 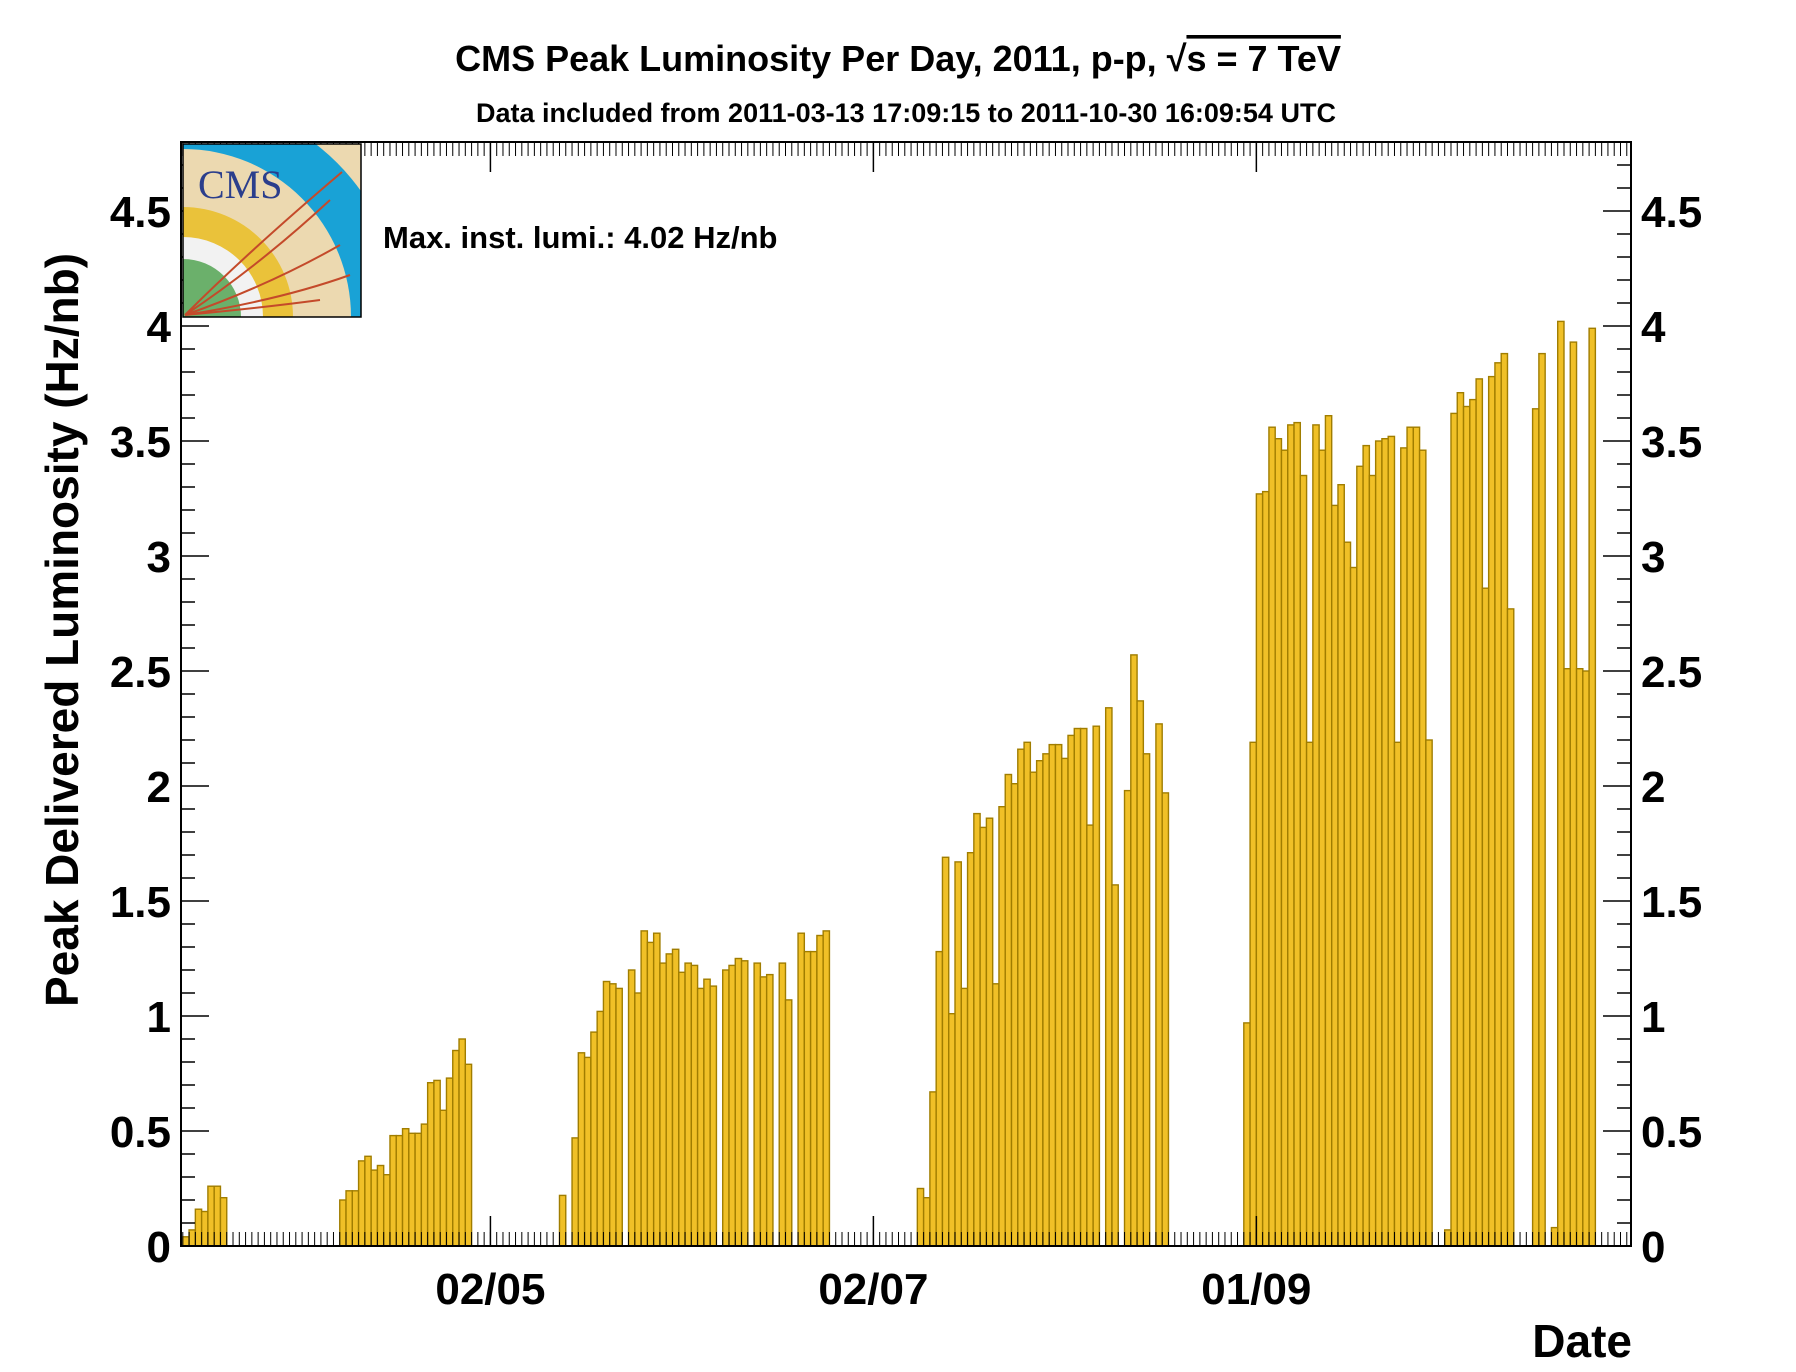 I want to click on x-tick-label: 02/05, so click(x=490, y=1289).